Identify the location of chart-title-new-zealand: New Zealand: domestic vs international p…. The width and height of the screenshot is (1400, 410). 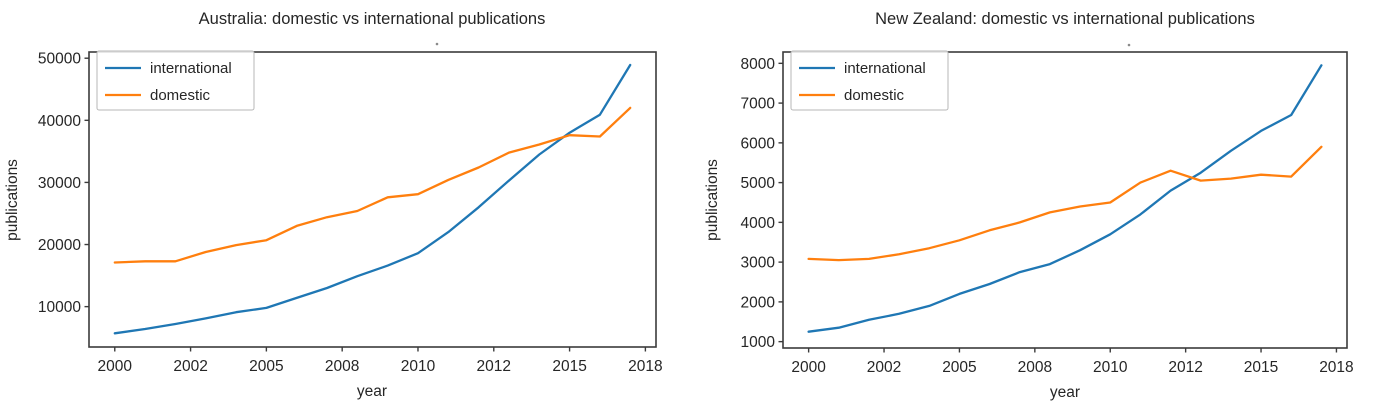
(1065, 19).